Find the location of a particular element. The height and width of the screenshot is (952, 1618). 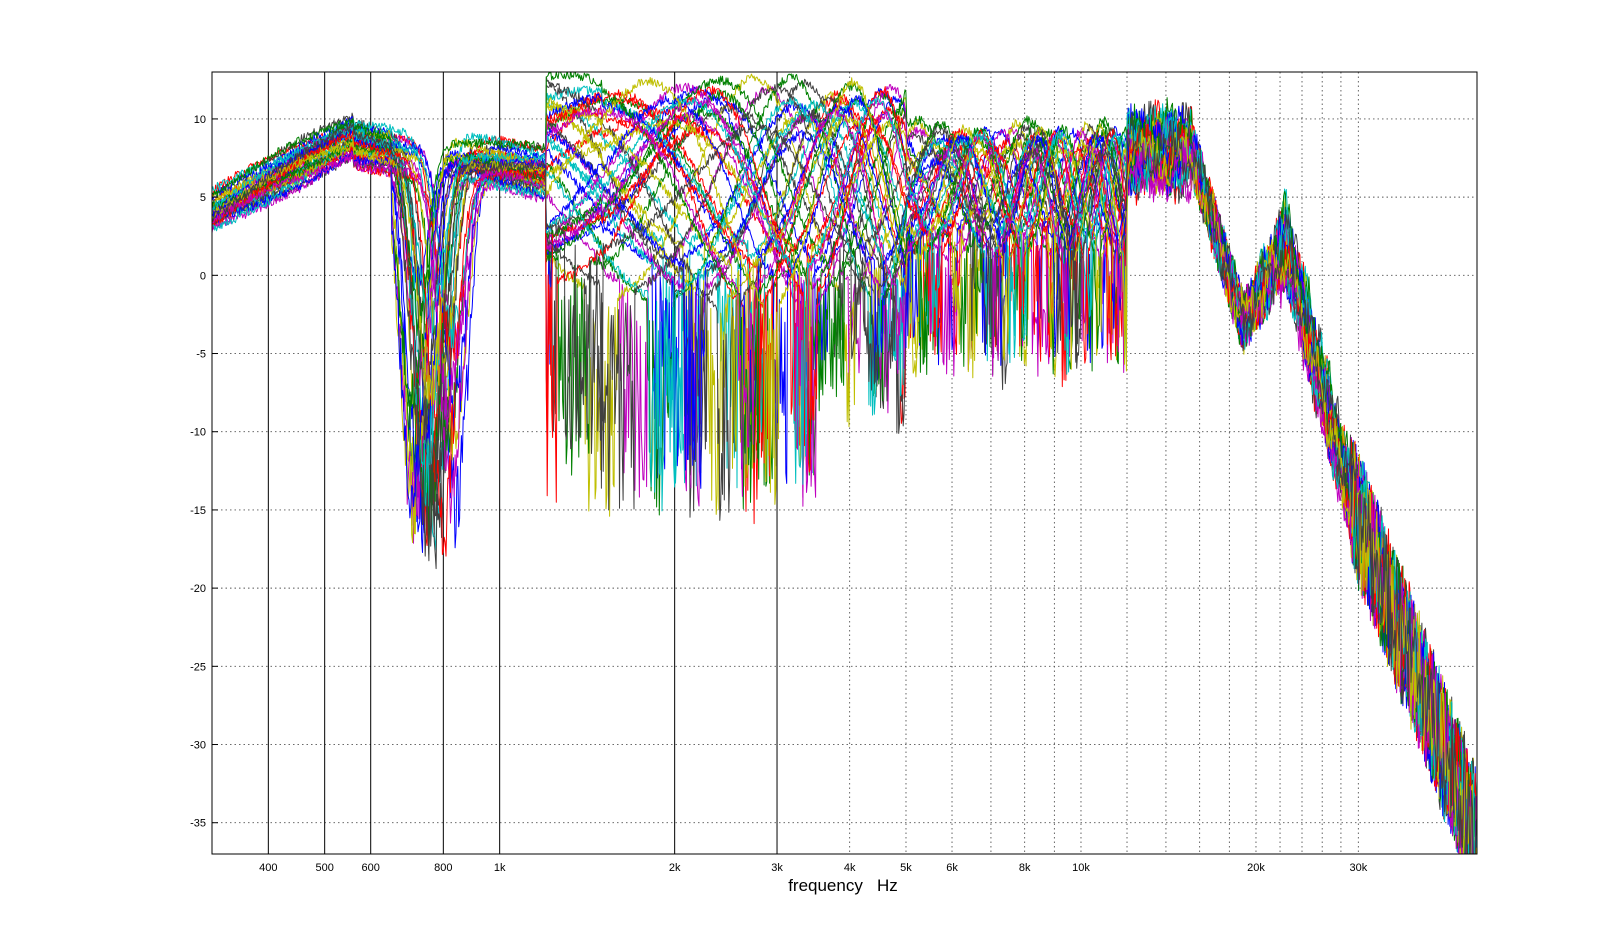

y-tick-label: -5 is located at coordinates (201, 355).